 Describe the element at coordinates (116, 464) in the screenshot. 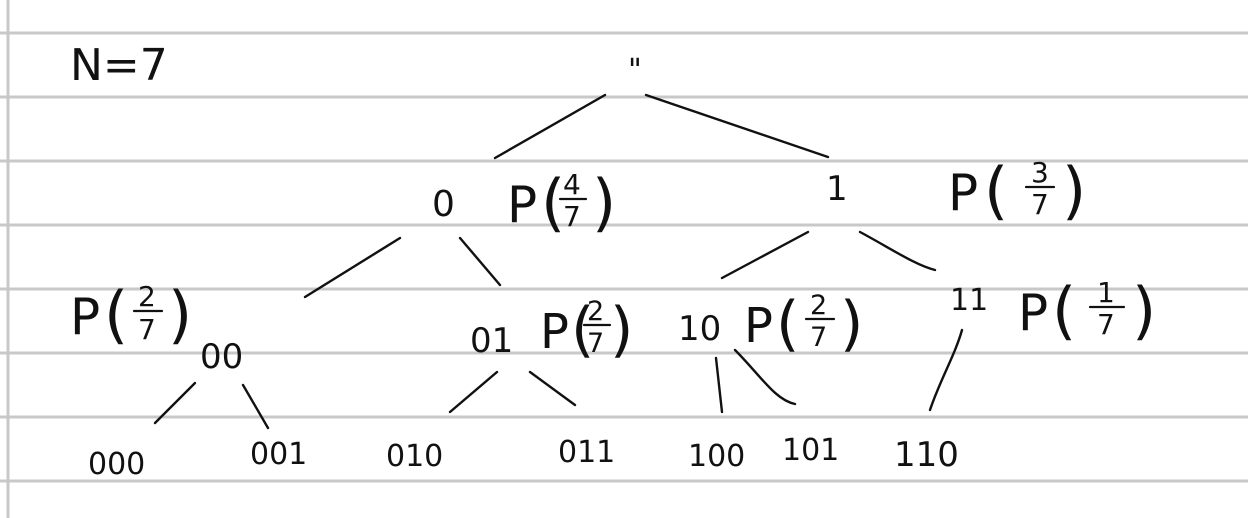

I see `leaf-000: 000` at that location.